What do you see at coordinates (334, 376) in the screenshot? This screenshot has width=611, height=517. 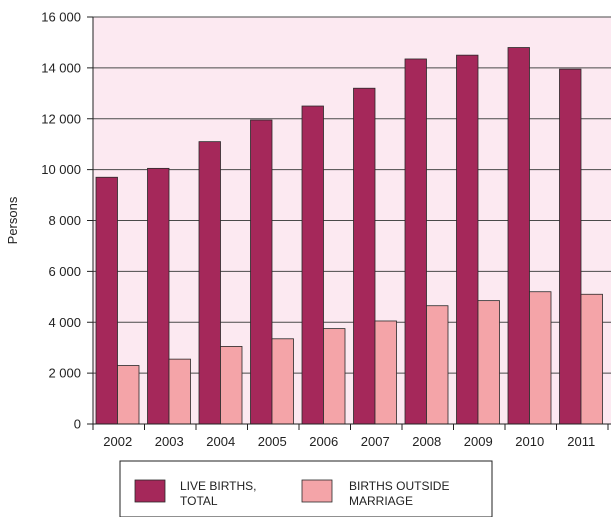 I see `bar-outside-marriage-2006` at bounding box center [334, 376].